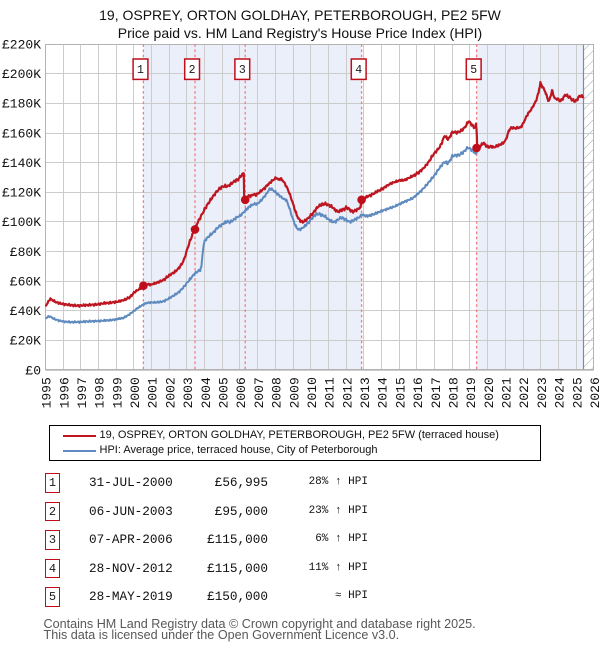 The height and width of the screenshot is (650, 600). Describe the element at coordinates (294, 392) in the screenshot. I see `svg-text: 2009` at that location.